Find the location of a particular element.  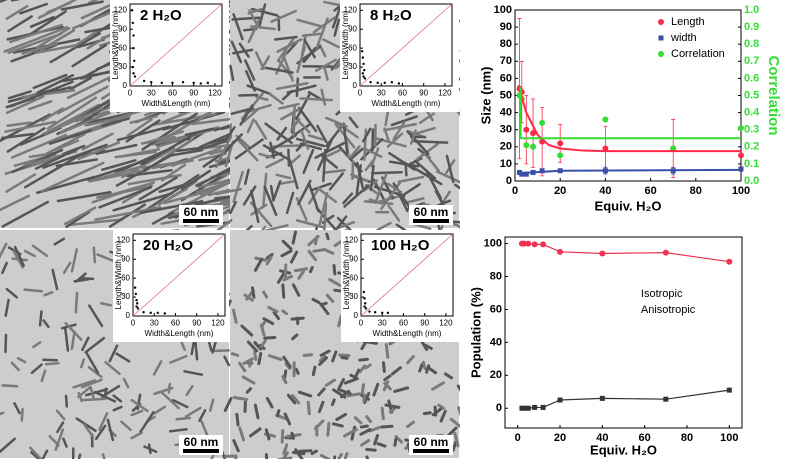

diagonal is located at coordinates (179, 275).